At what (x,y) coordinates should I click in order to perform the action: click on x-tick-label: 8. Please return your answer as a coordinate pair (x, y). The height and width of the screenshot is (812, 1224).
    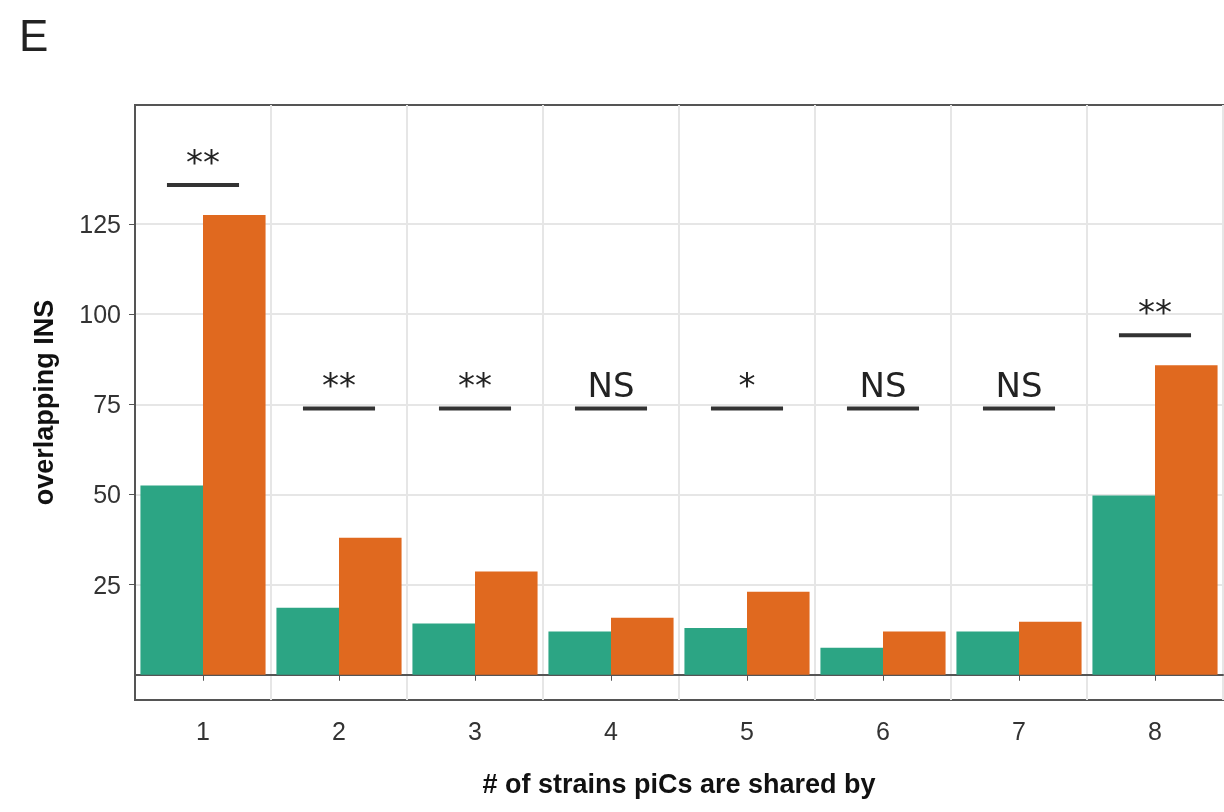
    Looking at the image, I should click on (1155, 730).